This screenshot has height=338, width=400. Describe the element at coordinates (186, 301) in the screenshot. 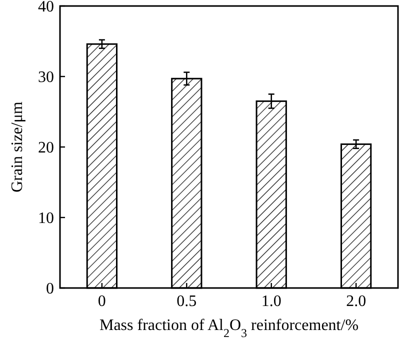

I see `x-tick-label: 0.5` at that location.